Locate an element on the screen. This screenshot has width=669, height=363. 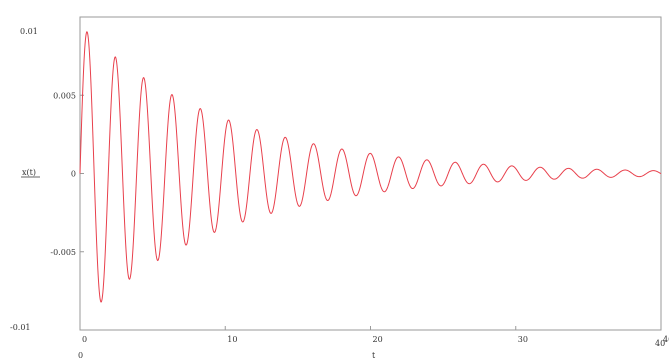
y-tick-label: 0.005 is located at coordinates (64, 95).